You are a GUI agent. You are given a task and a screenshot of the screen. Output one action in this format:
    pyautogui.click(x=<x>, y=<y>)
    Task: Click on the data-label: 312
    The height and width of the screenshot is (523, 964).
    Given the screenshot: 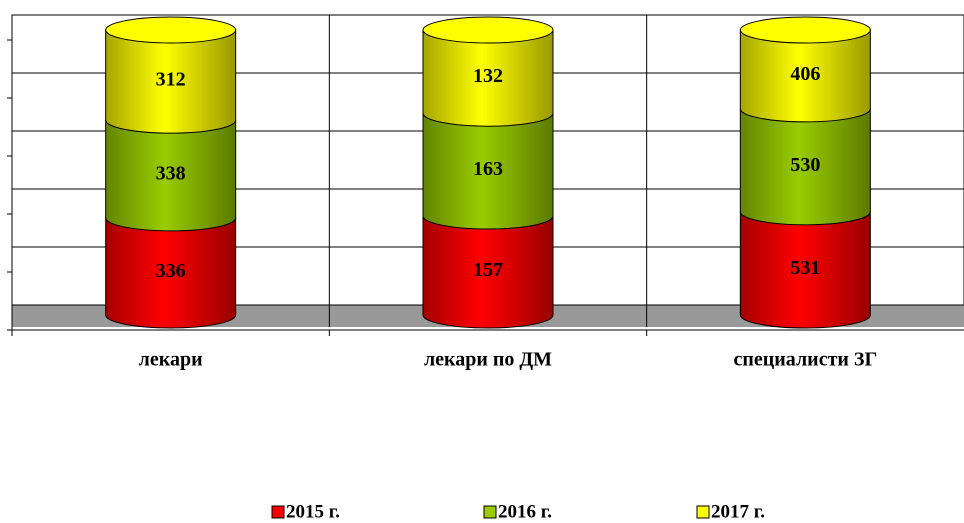 What is the action you would take?
    pyautogui.click(x=171, y=80)
    